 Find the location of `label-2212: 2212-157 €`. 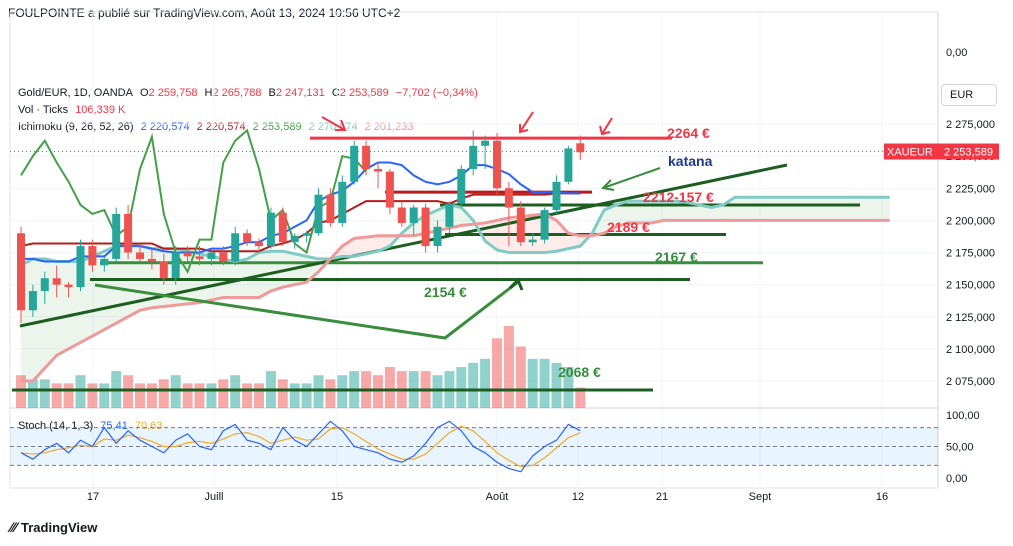

label-2212: 2212-157 € is located at coordinates (678, 197).